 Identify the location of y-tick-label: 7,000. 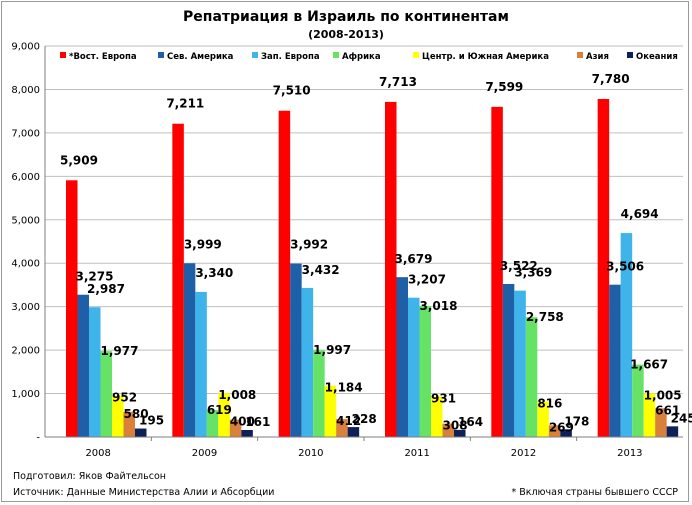
(25, 133).